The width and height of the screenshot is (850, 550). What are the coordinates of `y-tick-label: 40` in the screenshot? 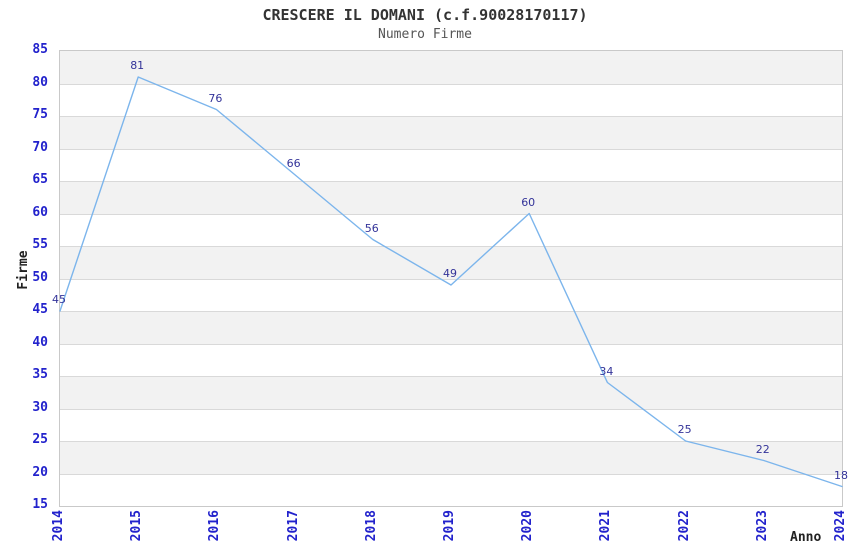 It's located at (40, 342).